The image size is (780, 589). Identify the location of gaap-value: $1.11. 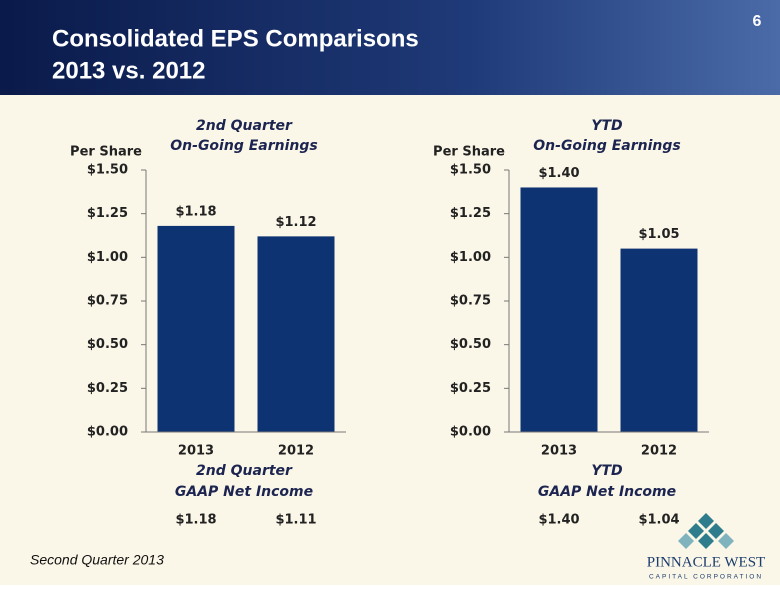
(295, 520).